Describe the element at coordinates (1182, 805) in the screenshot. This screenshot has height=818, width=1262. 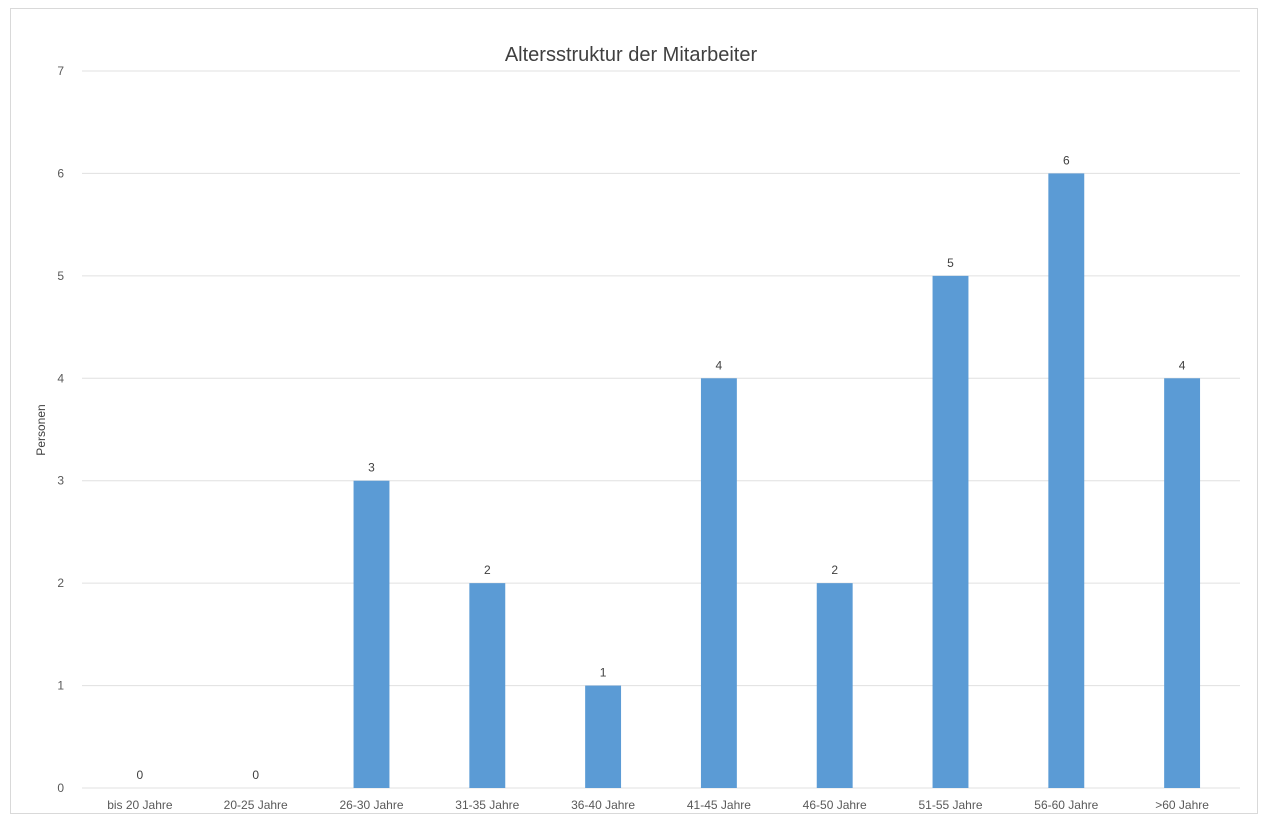
I see `x-tick-label: >60 Jahre` at that location.